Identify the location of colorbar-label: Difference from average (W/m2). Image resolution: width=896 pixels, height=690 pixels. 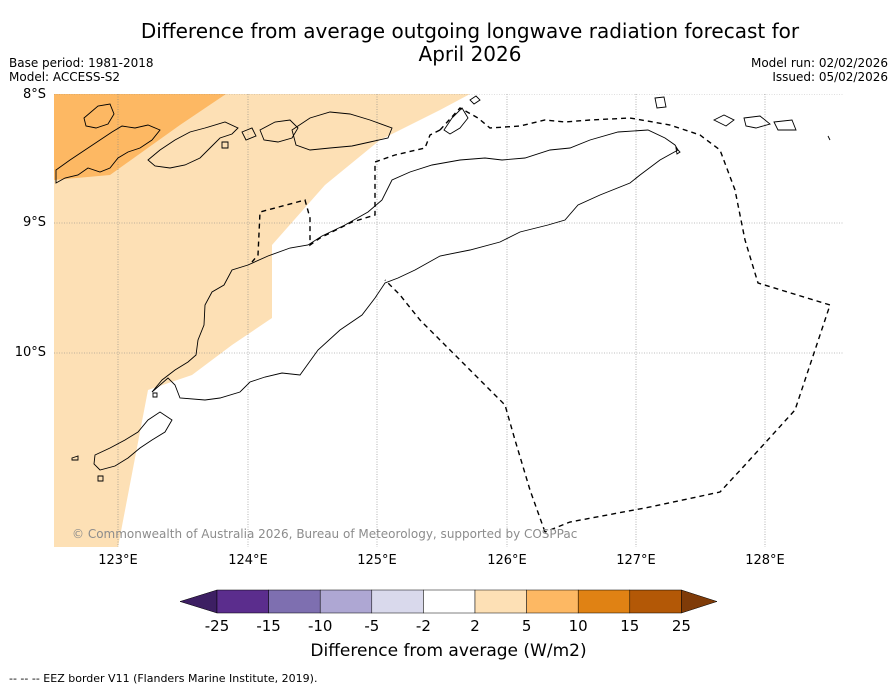
(448, 651).